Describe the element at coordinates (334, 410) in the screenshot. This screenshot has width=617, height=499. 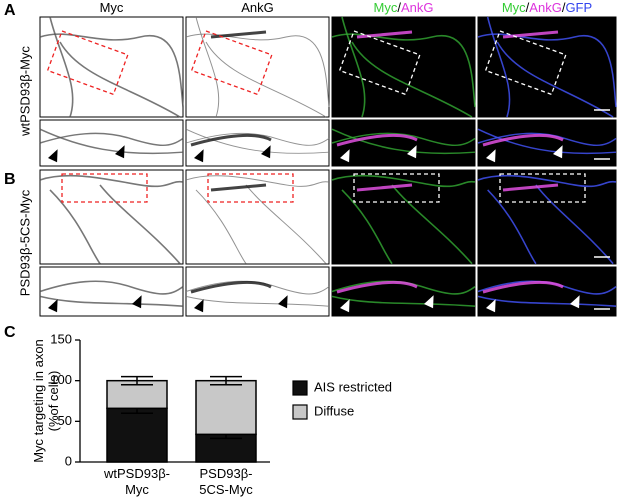
I see `legend-label: Diffuse` at that location.